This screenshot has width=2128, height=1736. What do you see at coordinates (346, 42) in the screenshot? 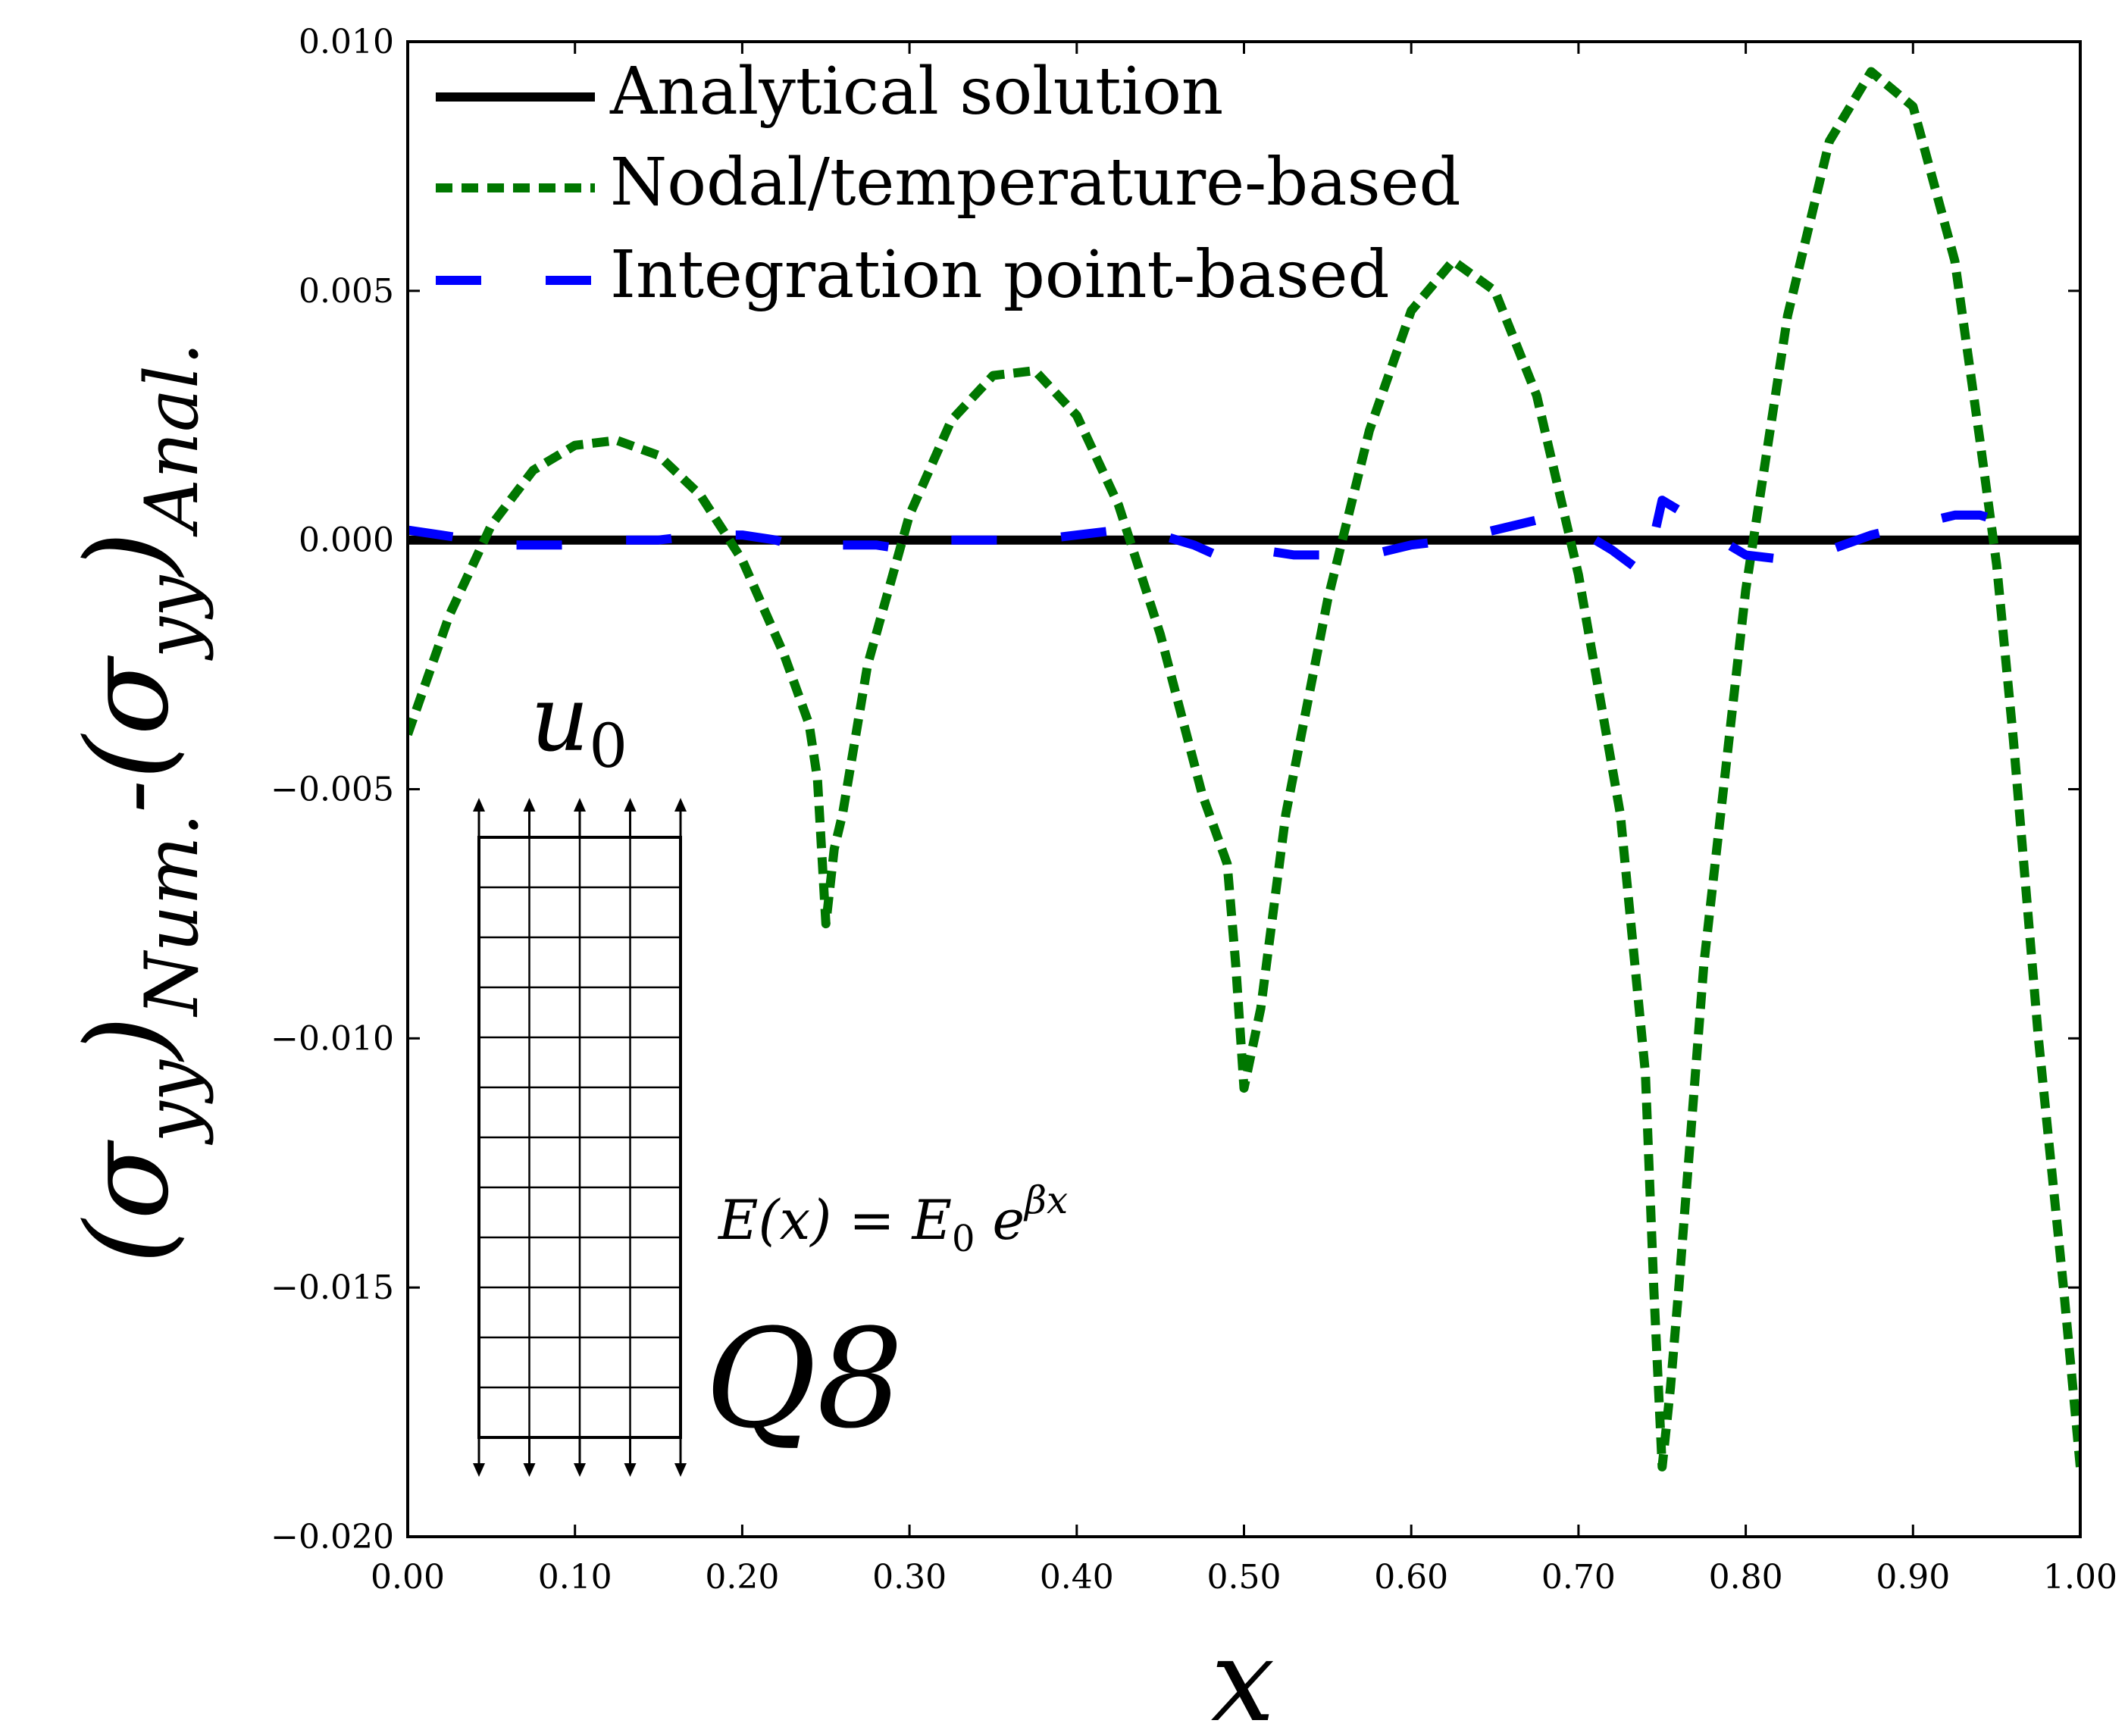
I see `y-tick-label: 0.010` at bounding box center [346, 42].